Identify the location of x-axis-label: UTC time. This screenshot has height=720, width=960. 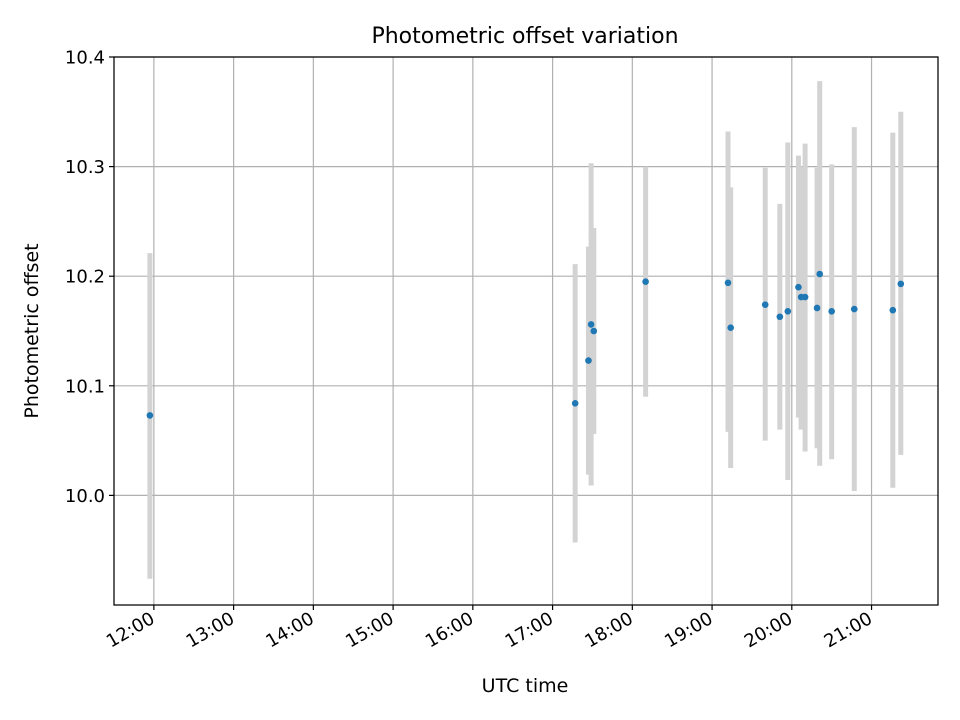
(525, 686).